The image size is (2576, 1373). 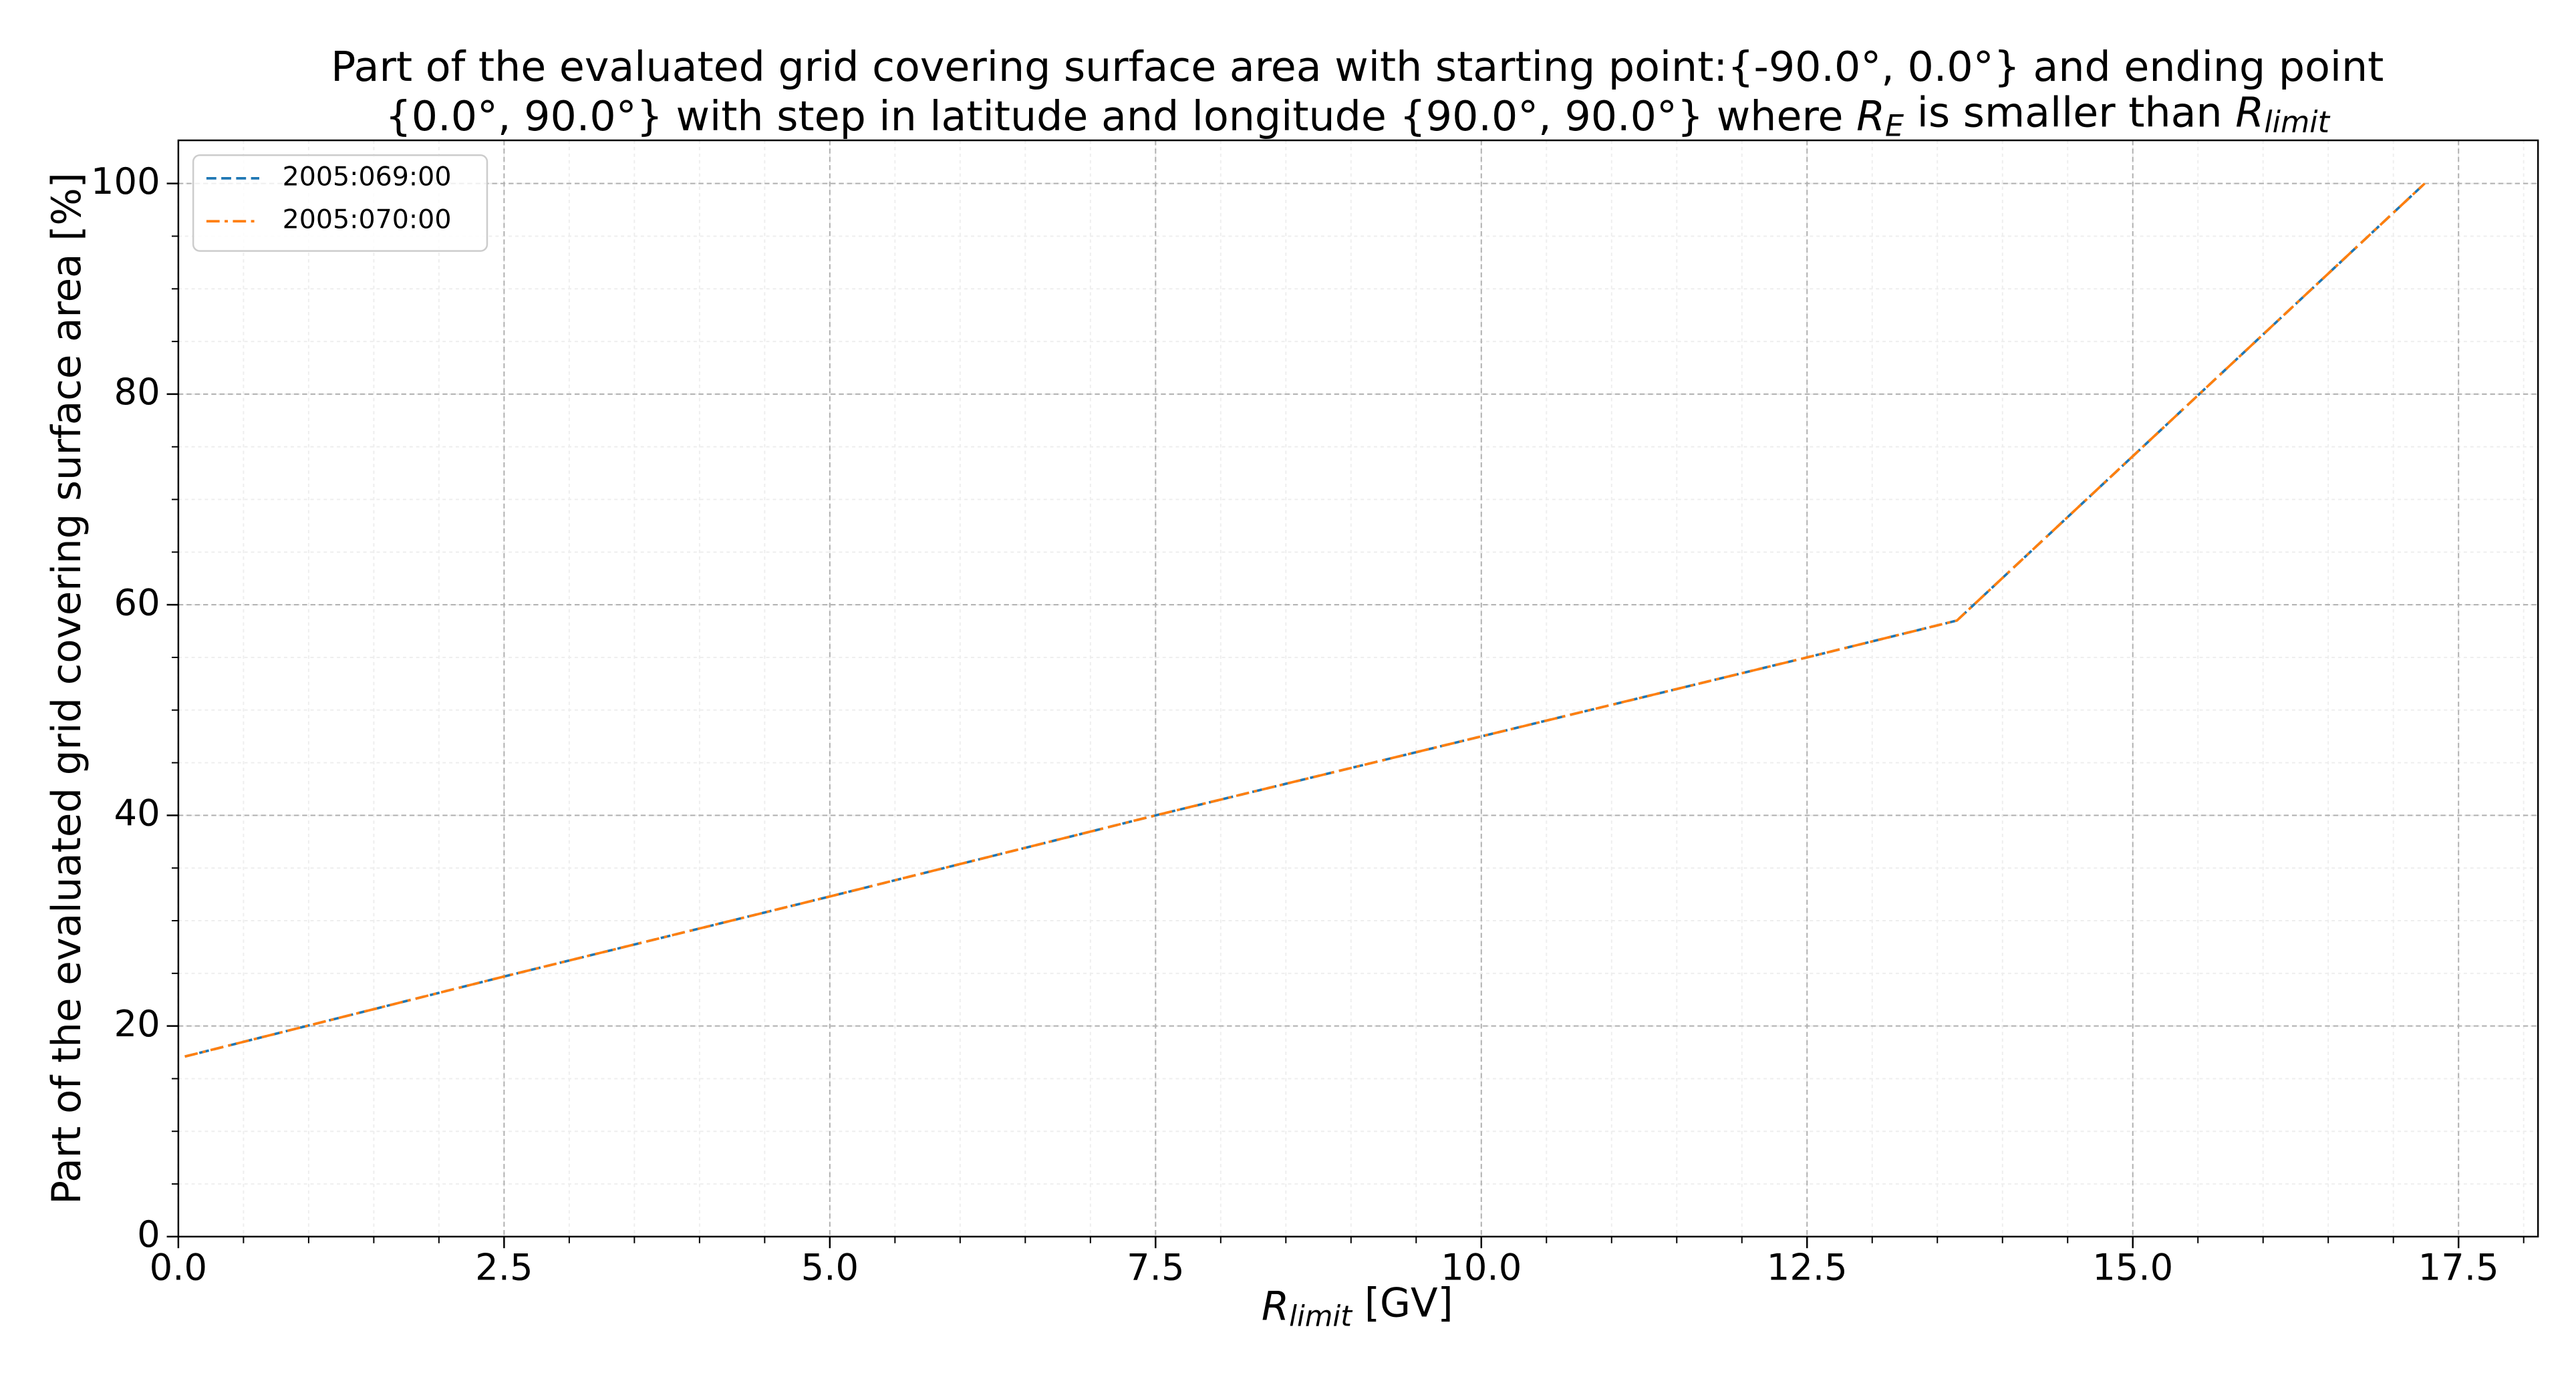 What do you see at coordinates (504, 1267) in the screenshot?
I see `x-tick-label: 2.5` at bounding box center [504, 1267].